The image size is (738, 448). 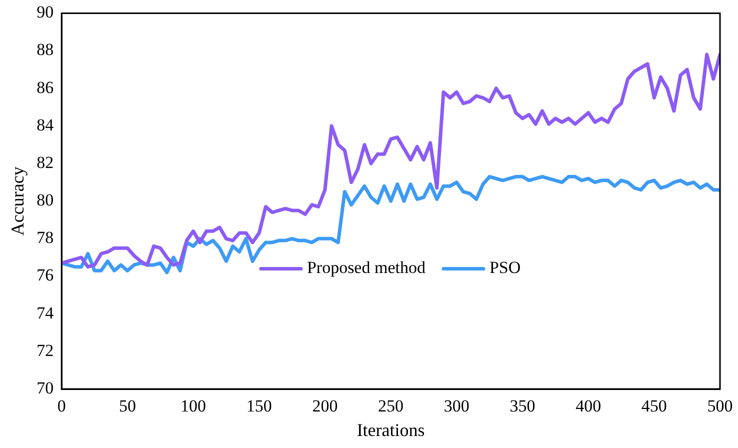 What do you see at coordinates (457, 406) in the screenshot?
I see `x-tick-label: 300` at bounding box center [457, 406].